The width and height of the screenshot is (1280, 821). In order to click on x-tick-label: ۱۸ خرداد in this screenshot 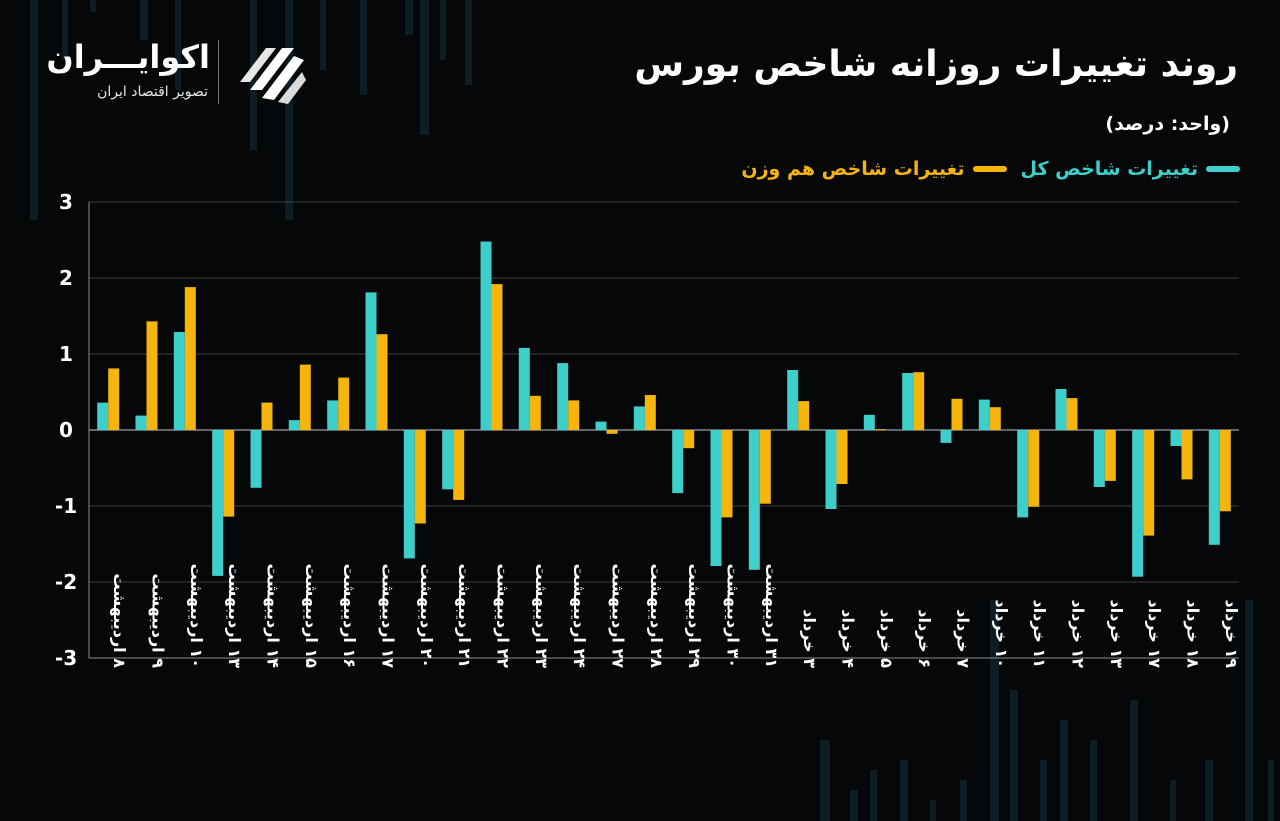, I will do `click(1193, 634)`.